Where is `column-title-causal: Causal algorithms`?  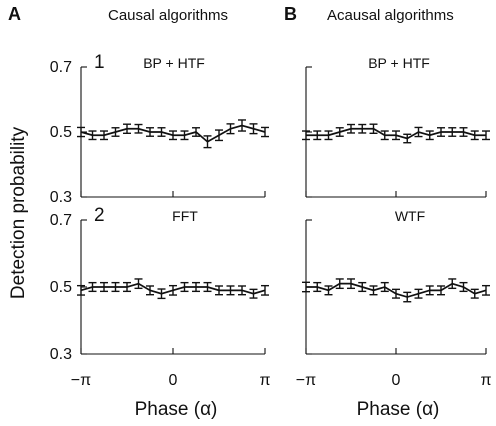 column-title-causal: Causal algorithms is located at coordinates (168, 15).